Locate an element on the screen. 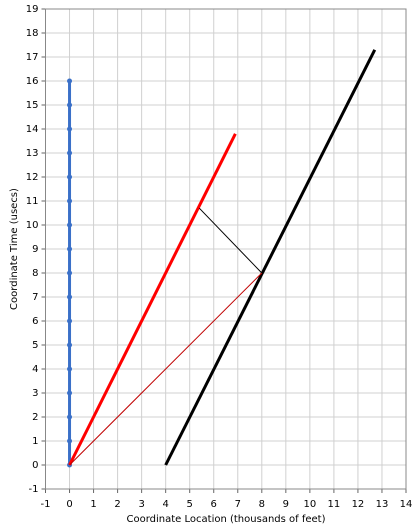  y-tick-label: 15 is located at coordinates (32, 105).